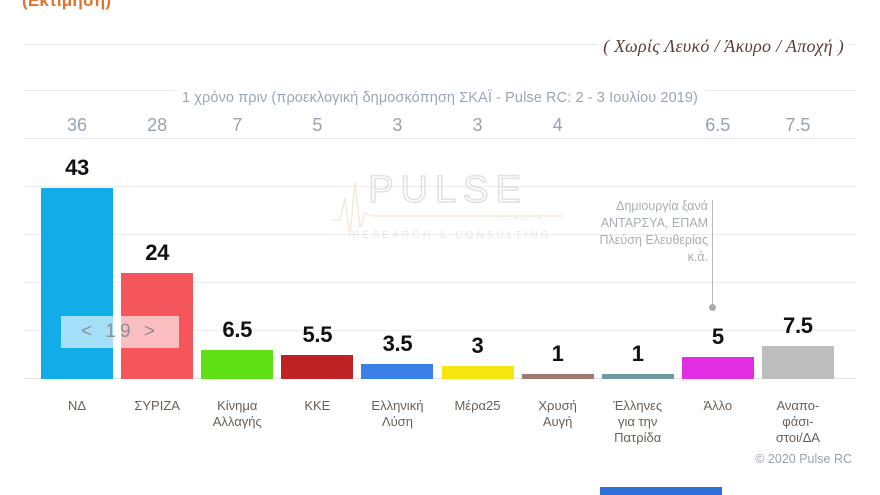 This screenshot has width=880, height=495. Describe the element at coordinates (477, 405) in the screenshot. I see `x-label-line: Μέρα25` at that location.